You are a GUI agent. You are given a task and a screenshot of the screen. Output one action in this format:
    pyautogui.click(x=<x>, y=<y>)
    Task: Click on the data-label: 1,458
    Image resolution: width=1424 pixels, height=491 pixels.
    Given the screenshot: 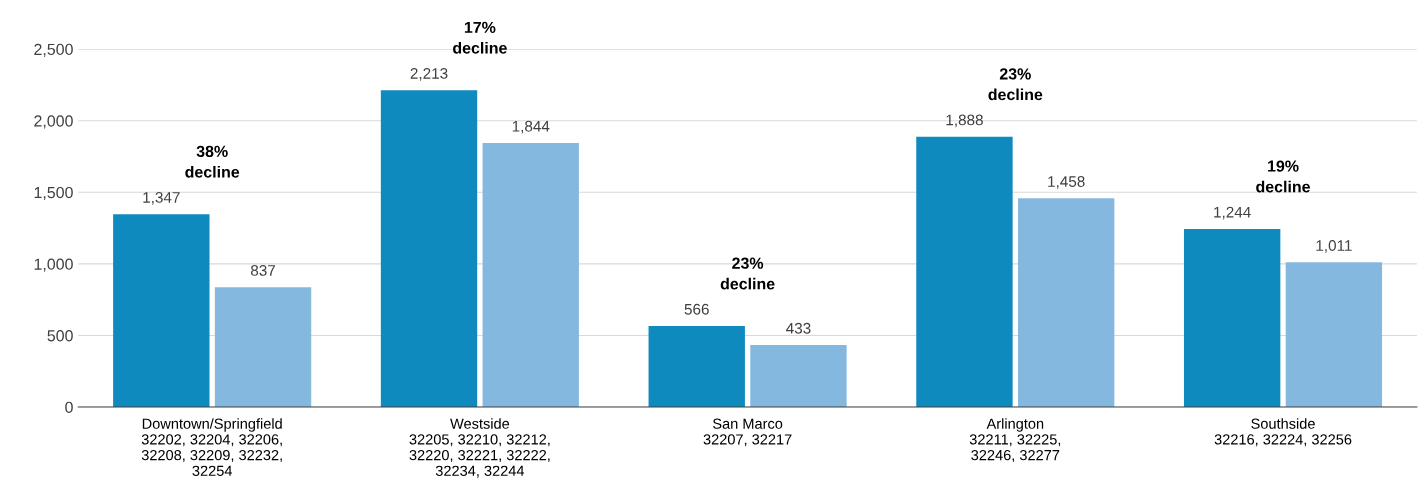 What is the action you would take?
    pyautogui.click(x=1066, y=182)
    